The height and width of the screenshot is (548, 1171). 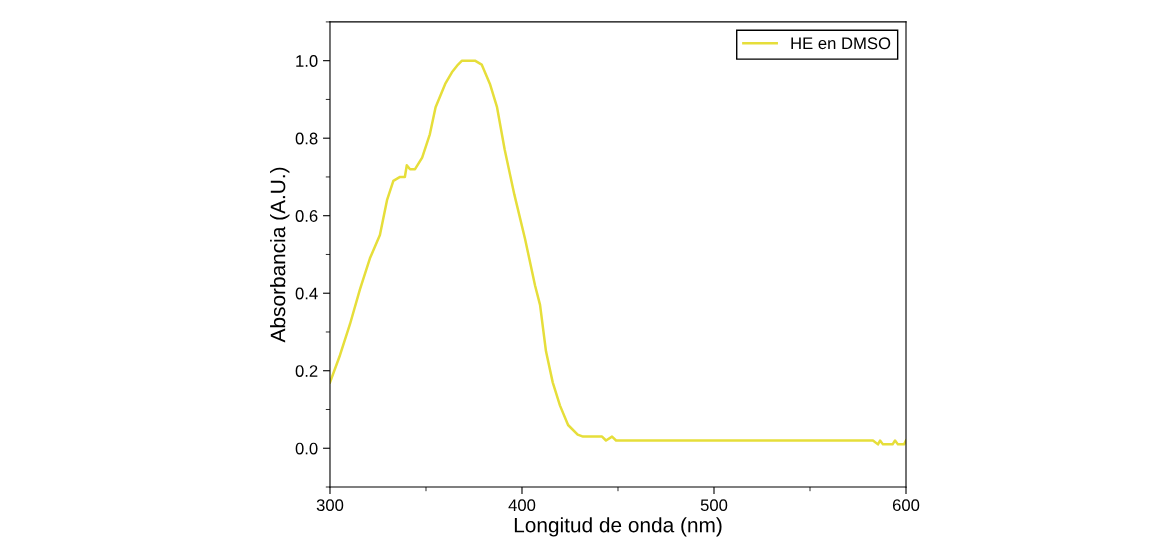 What do you see at coordinates (330, 505) in the screenshot?
I see `x-tick-label: 300` at bounding box center [330, 505].